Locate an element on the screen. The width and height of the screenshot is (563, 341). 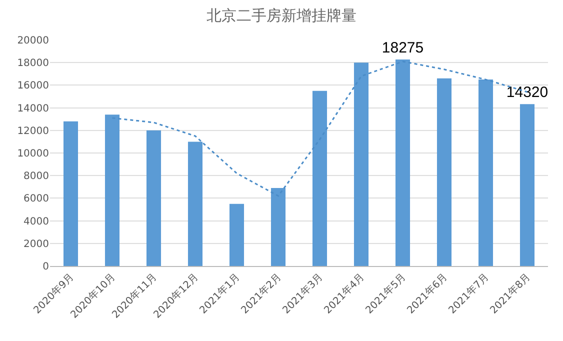
y-tick-label: 12000 is located at coordinates (33, 131).